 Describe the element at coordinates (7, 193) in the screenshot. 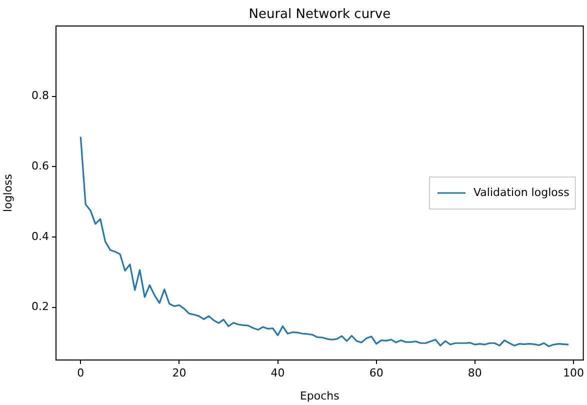

I see `y-axis-title: logloss` at that location.